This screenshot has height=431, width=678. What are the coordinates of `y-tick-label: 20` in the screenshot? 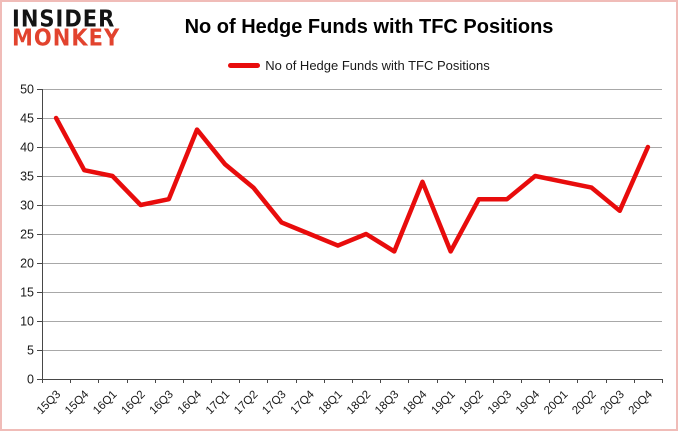 It's located at (27, 264).